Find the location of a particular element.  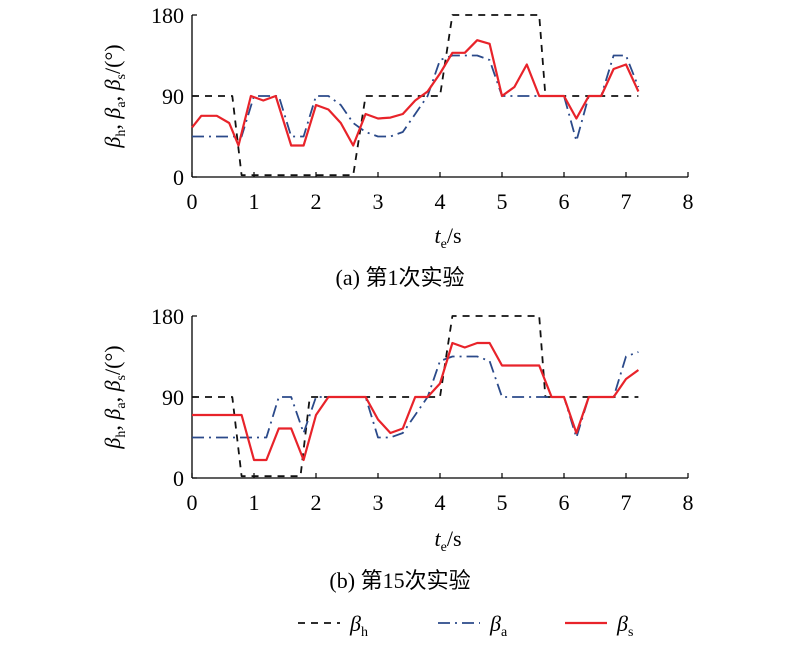

panel-caption: (a) 第1次实验 is located at coordinates (400, 277).